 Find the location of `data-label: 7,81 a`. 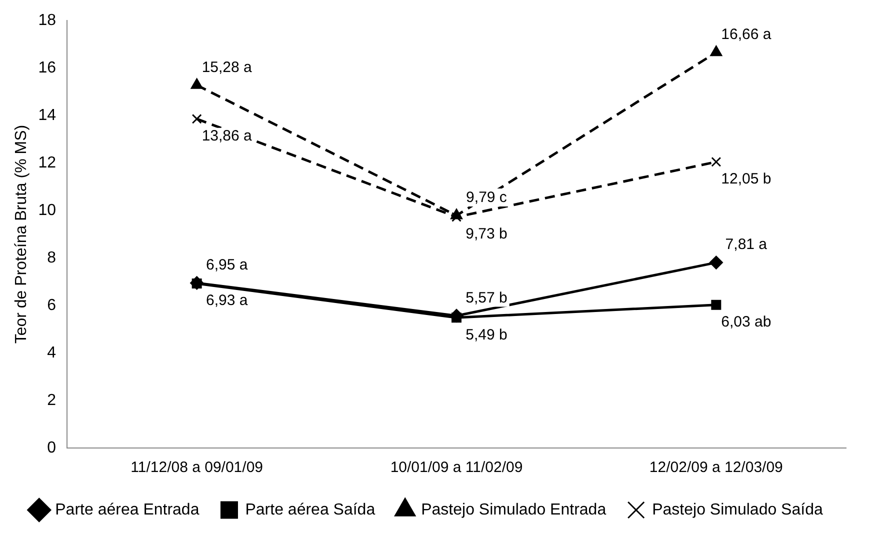

data-label: 7,81 a is located at coordinates (746, 245).